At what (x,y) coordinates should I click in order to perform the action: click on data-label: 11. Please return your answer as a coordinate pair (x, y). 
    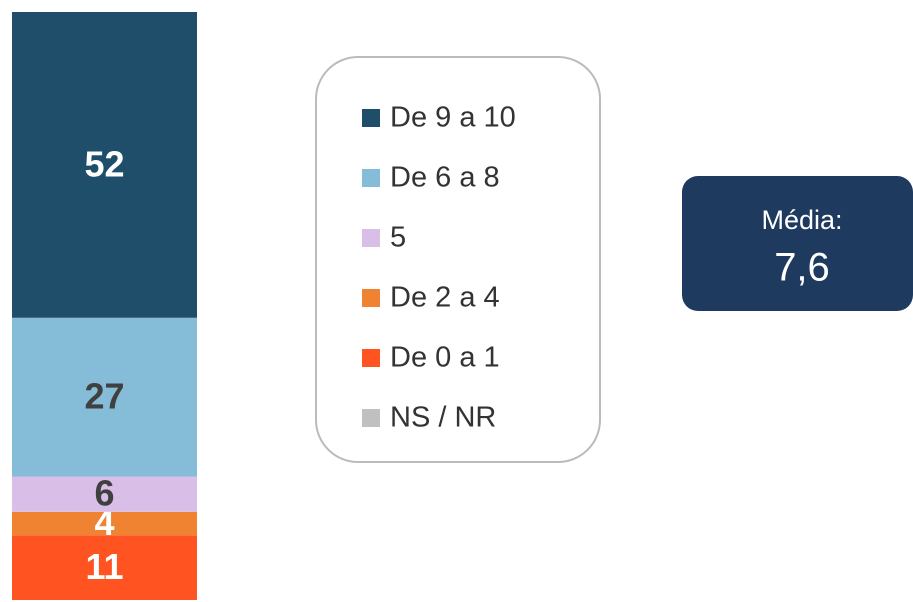
    Looking at the image, I should click on (104, 566).